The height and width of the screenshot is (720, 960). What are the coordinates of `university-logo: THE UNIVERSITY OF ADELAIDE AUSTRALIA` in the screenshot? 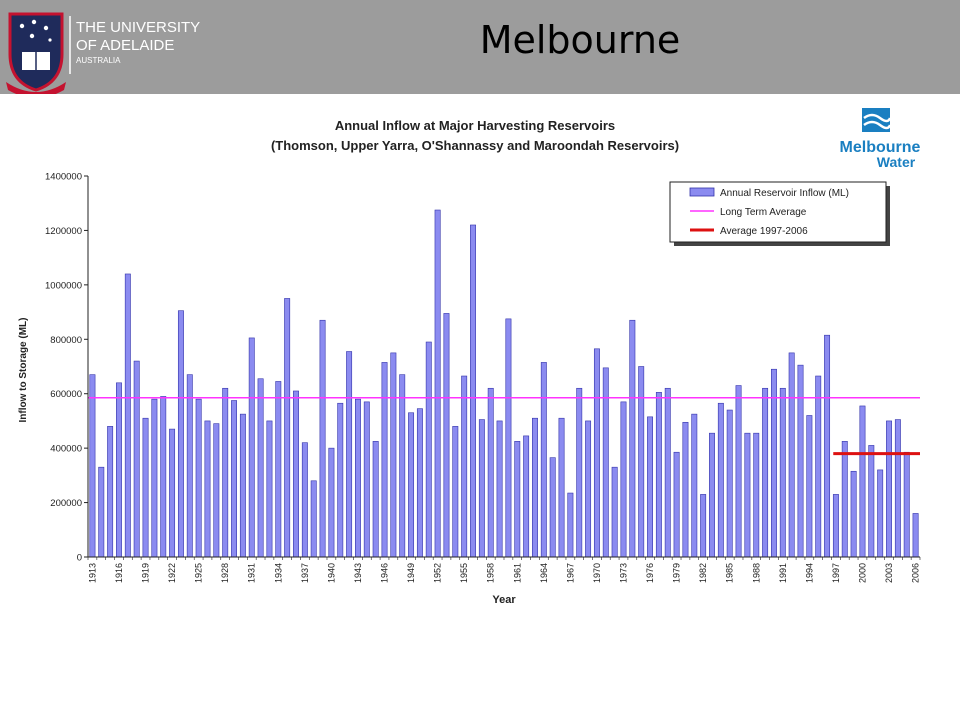 It's located at (104, 52).